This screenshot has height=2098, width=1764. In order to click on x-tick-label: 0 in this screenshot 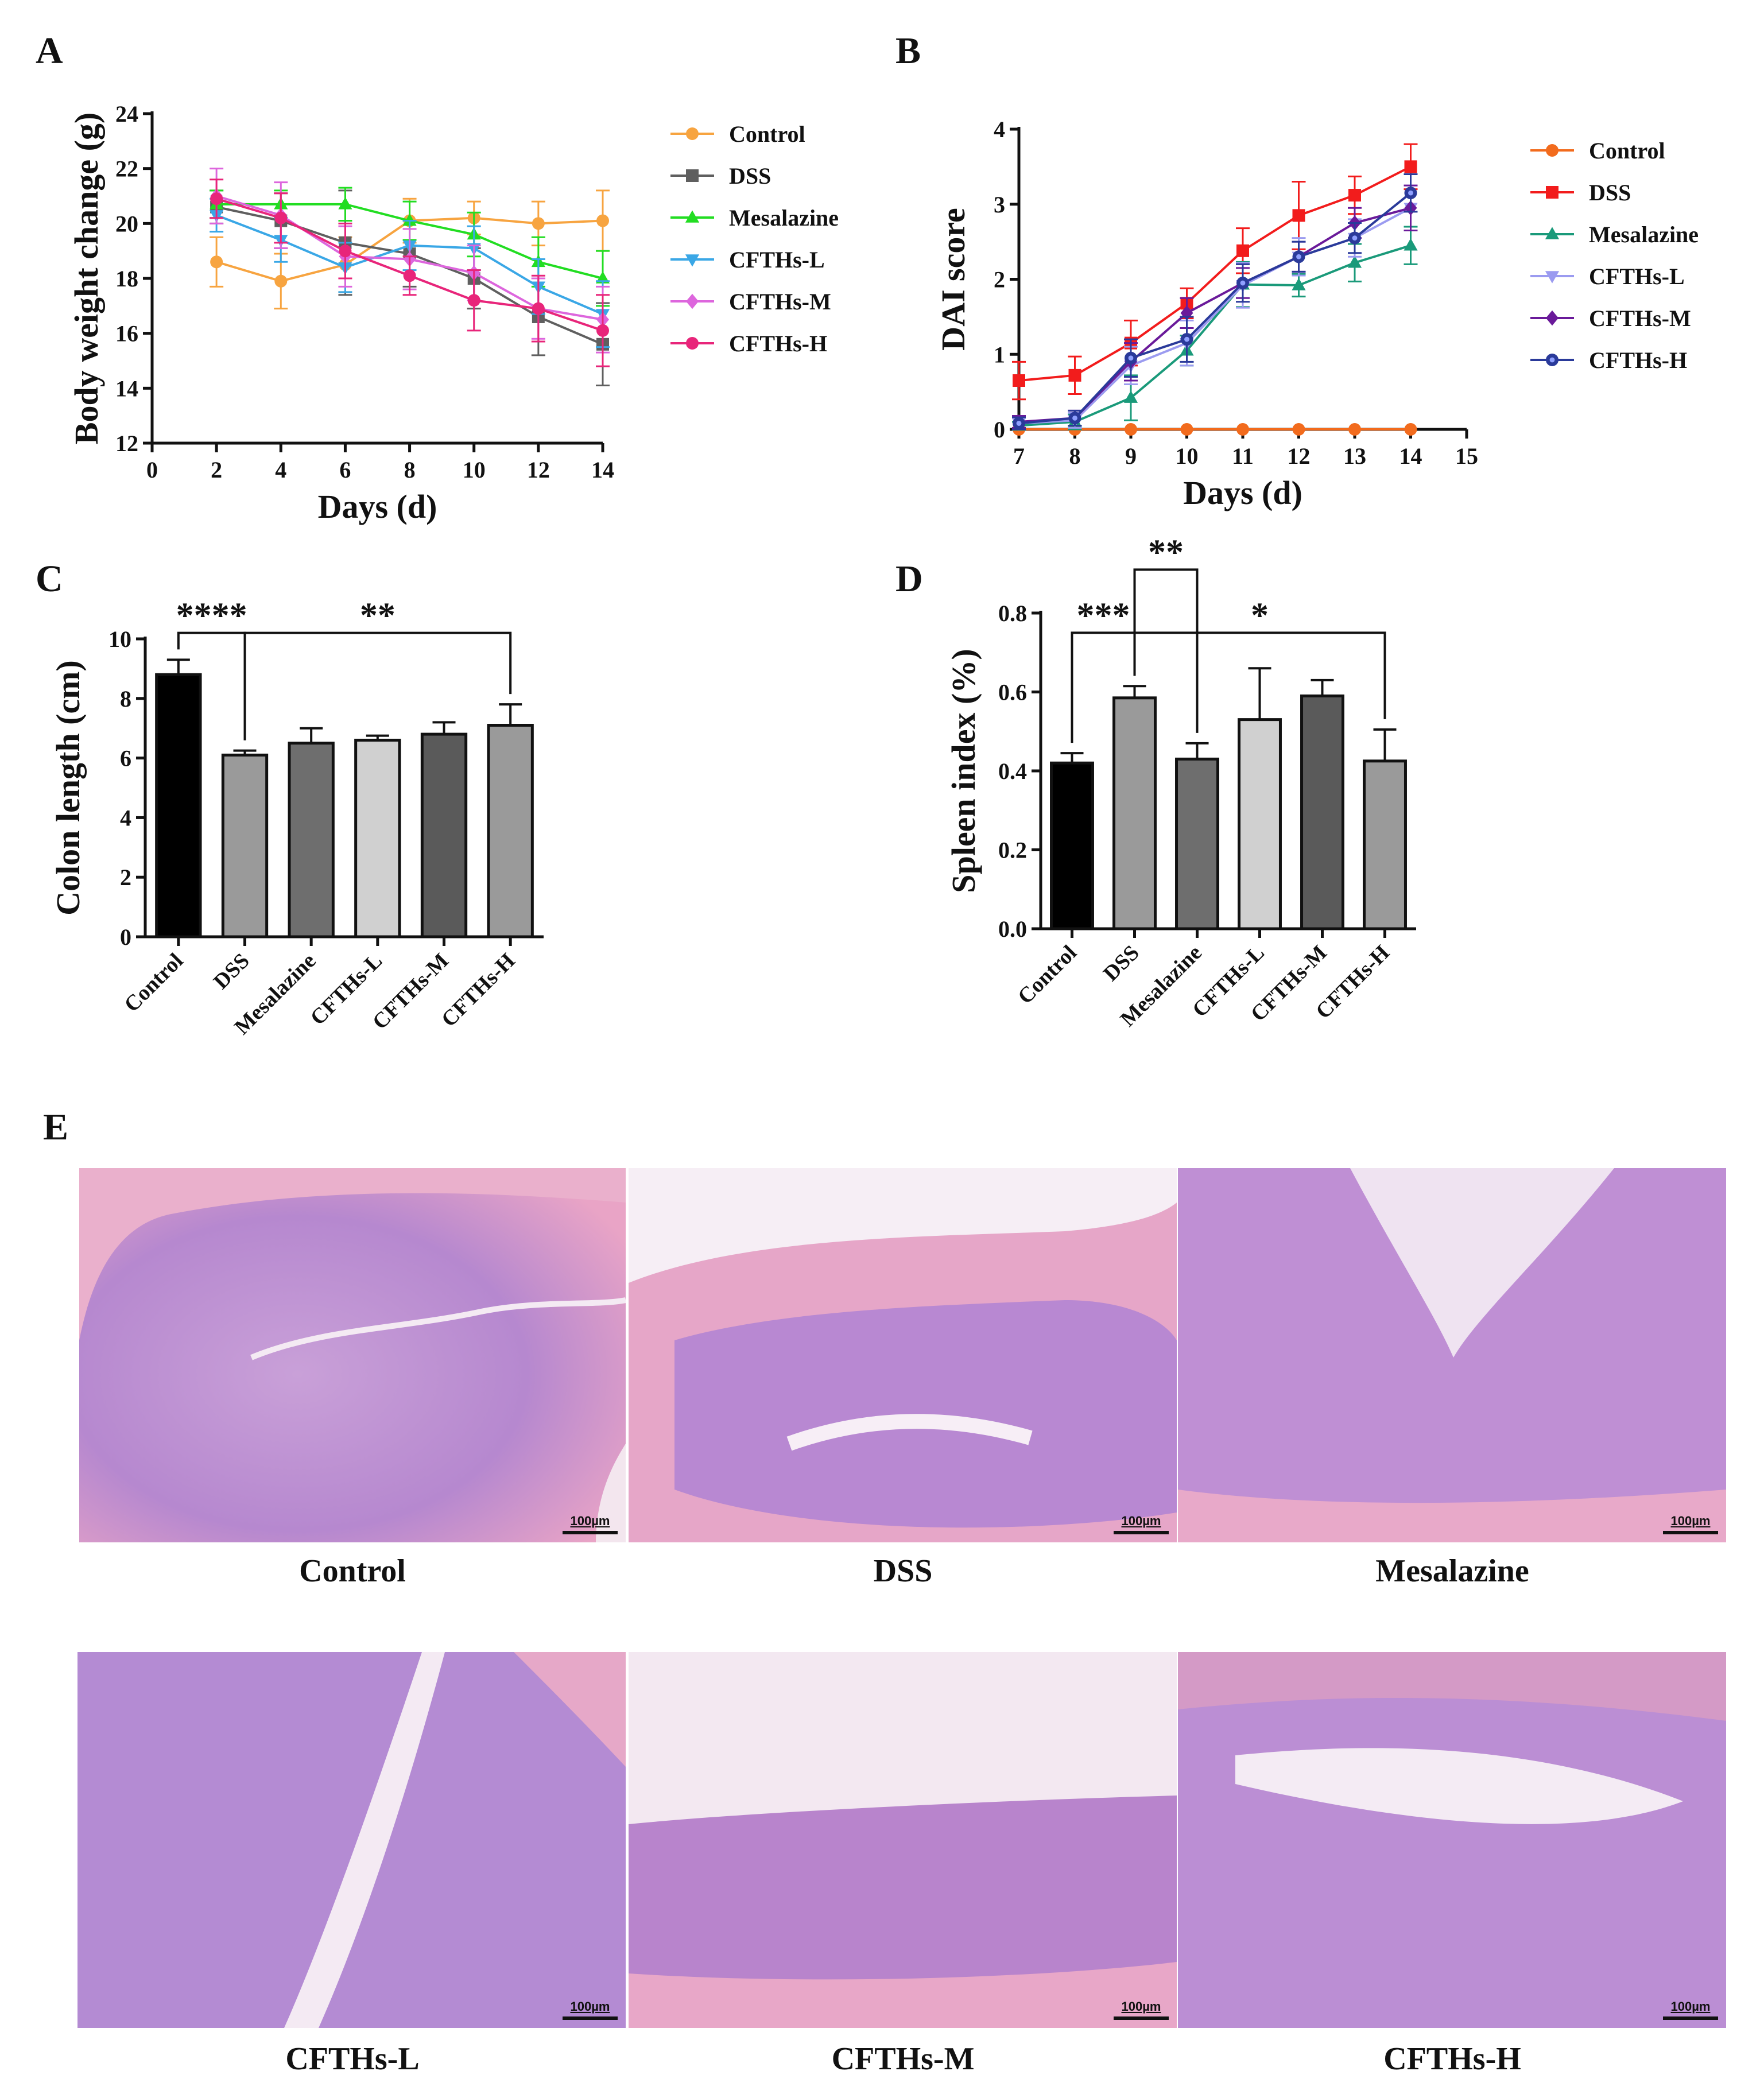, I will do `click(152, 470)`.